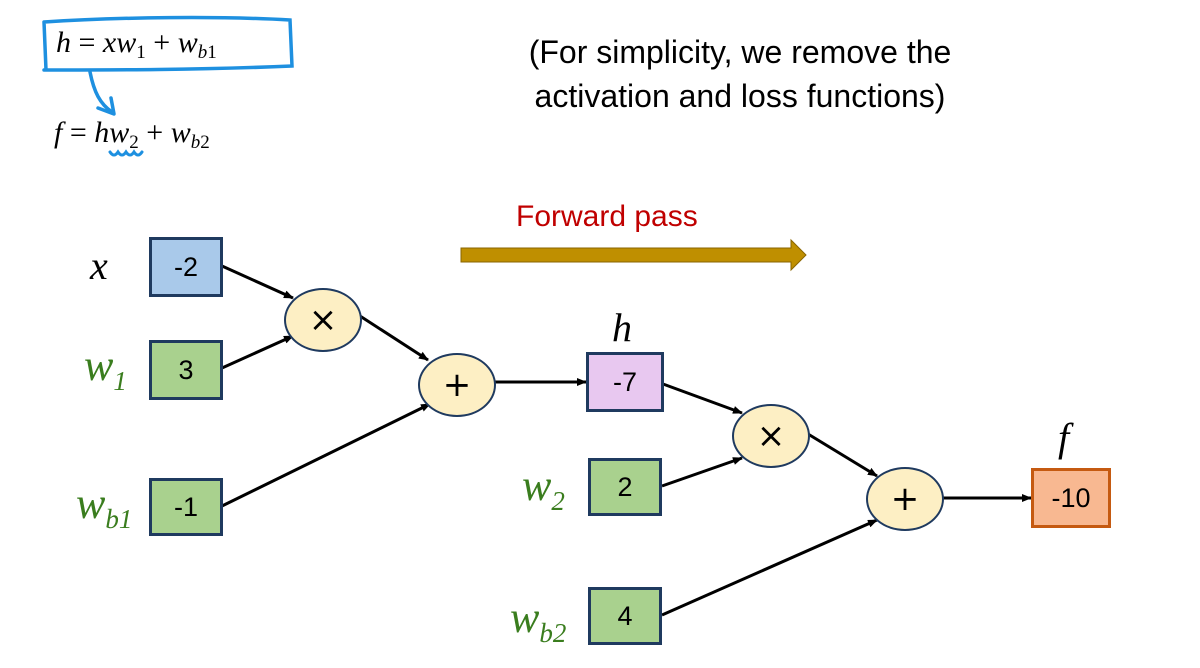 This screenshot has width=1200, height=668. What do you see at coordinates (543, 488) in the screenshot?
I see `label-w2: w2` at bounding box center [543, 488].